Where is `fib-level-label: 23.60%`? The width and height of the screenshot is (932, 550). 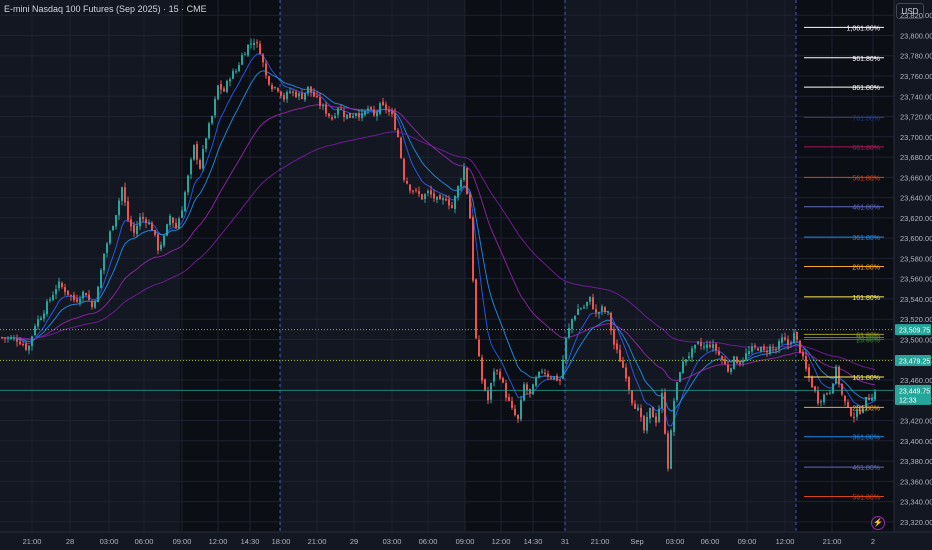 fib-level-label: 23.60% is located at coordinates (868, 340).